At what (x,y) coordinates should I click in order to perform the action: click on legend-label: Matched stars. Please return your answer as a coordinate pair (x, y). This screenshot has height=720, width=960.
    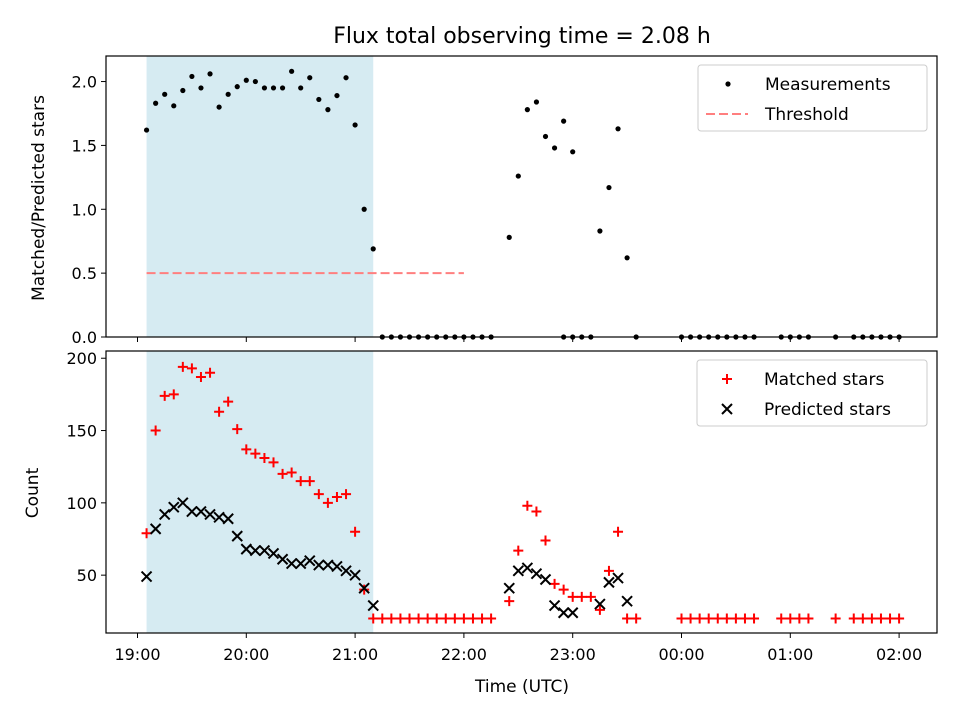
    Looking at the image, I should click on (824, 380).